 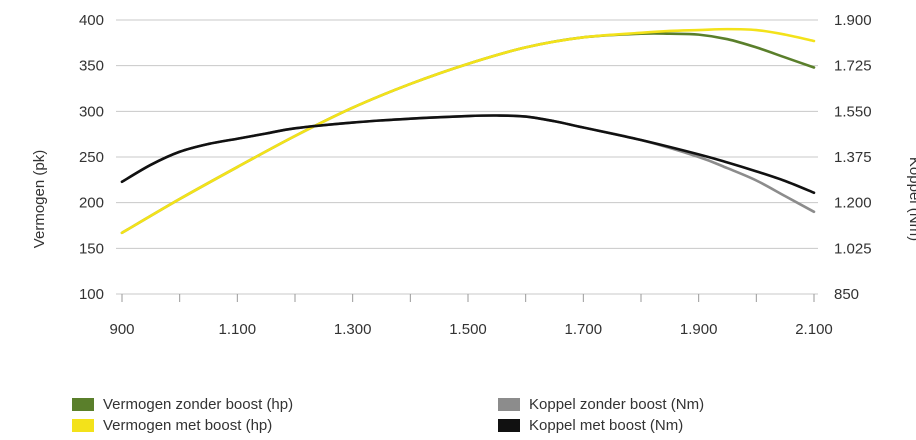 I want to click on x-tick-label: 900, so click(x=121, y=329).